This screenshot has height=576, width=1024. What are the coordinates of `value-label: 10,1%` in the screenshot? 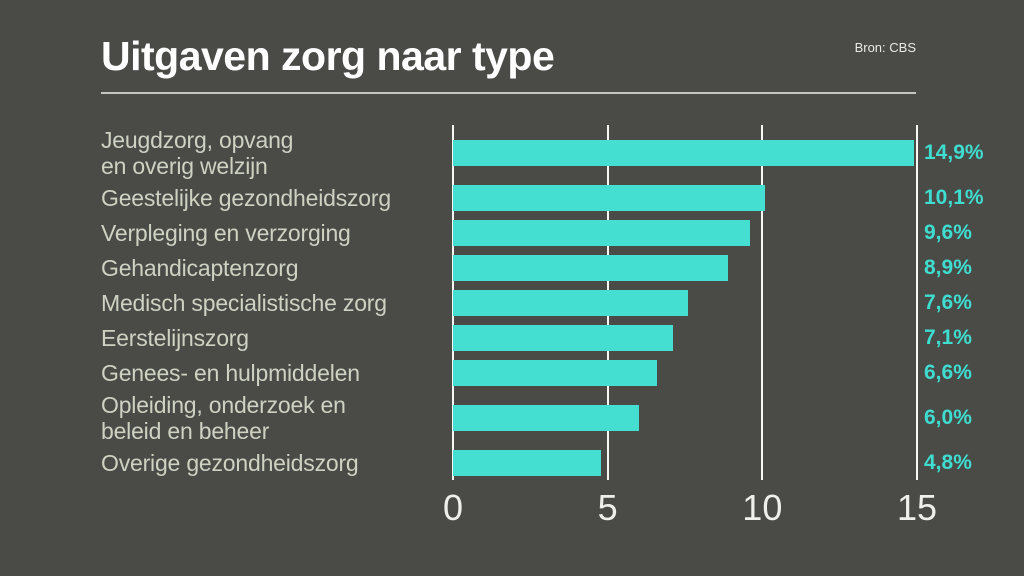 It's located at (954, 197).